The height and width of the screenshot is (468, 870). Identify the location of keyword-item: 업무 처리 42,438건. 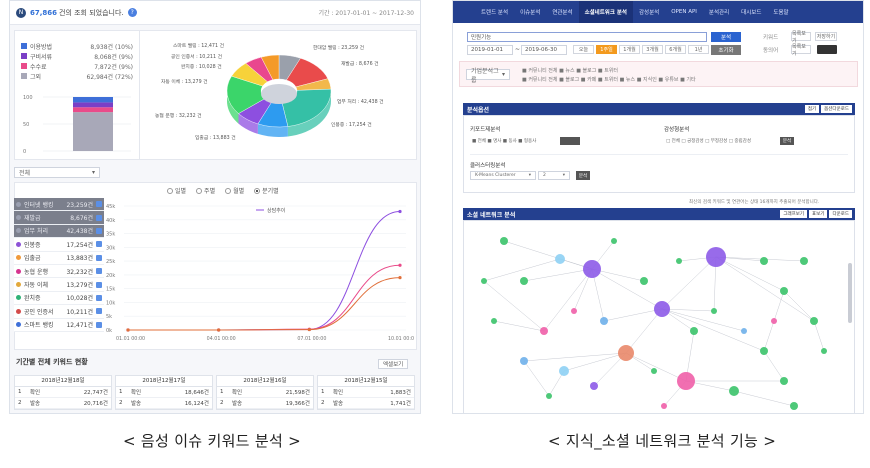
(59, 231).